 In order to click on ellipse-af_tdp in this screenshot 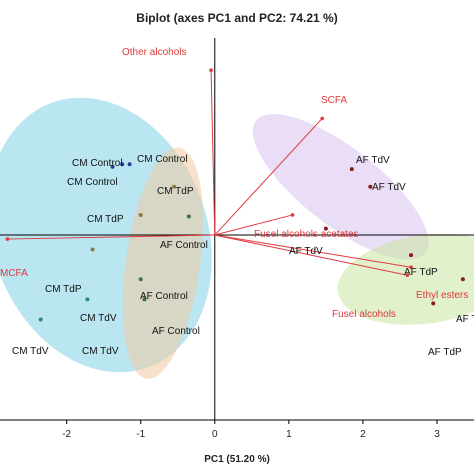, I will do `click(405, 279)`.